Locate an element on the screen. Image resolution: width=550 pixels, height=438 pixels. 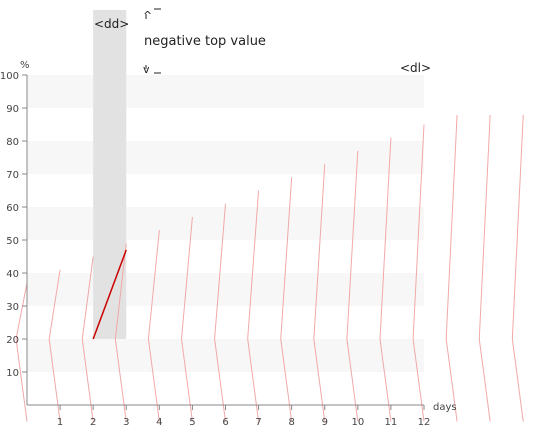
series-line is located at coordinates (109, 294).